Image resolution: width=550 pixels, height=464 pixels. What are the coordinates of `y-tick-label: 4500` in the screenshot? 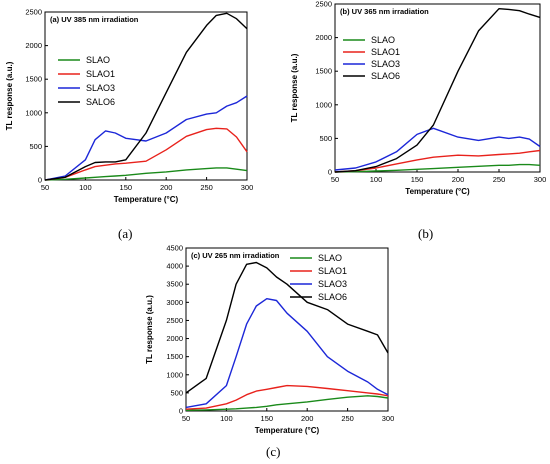 It's located at (174, 248).